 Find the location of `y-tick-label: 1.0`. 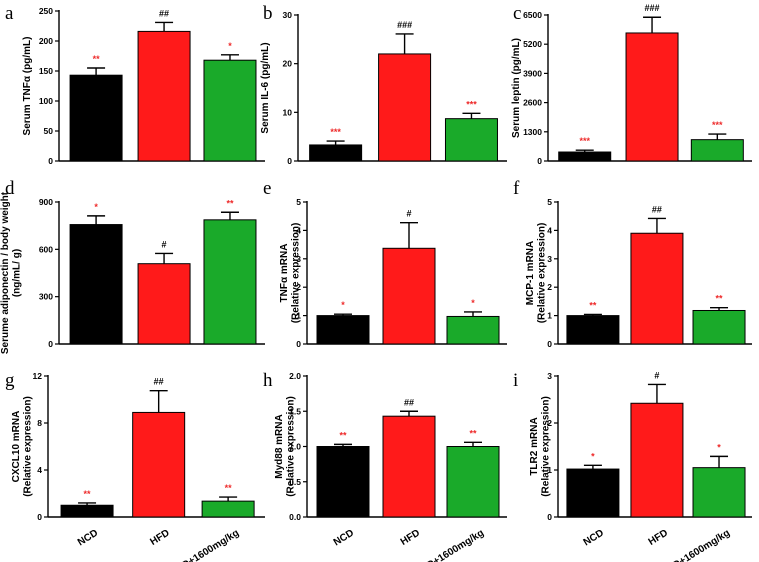

y-tick-label: 1.0 is located at coordinates (295, 447).